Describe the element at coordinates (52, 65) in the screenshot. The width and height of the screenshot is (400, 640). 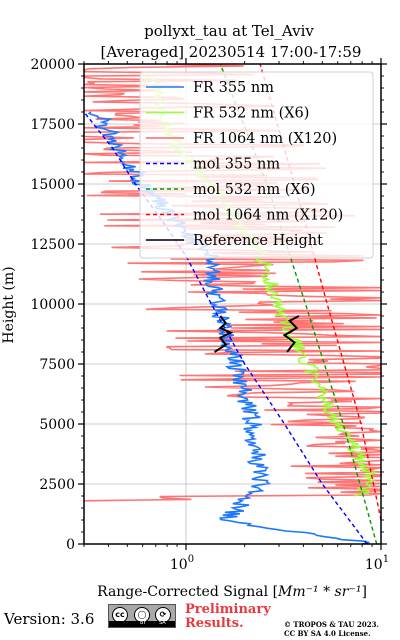
I see `y-tick-label-8: 20000` at that location.